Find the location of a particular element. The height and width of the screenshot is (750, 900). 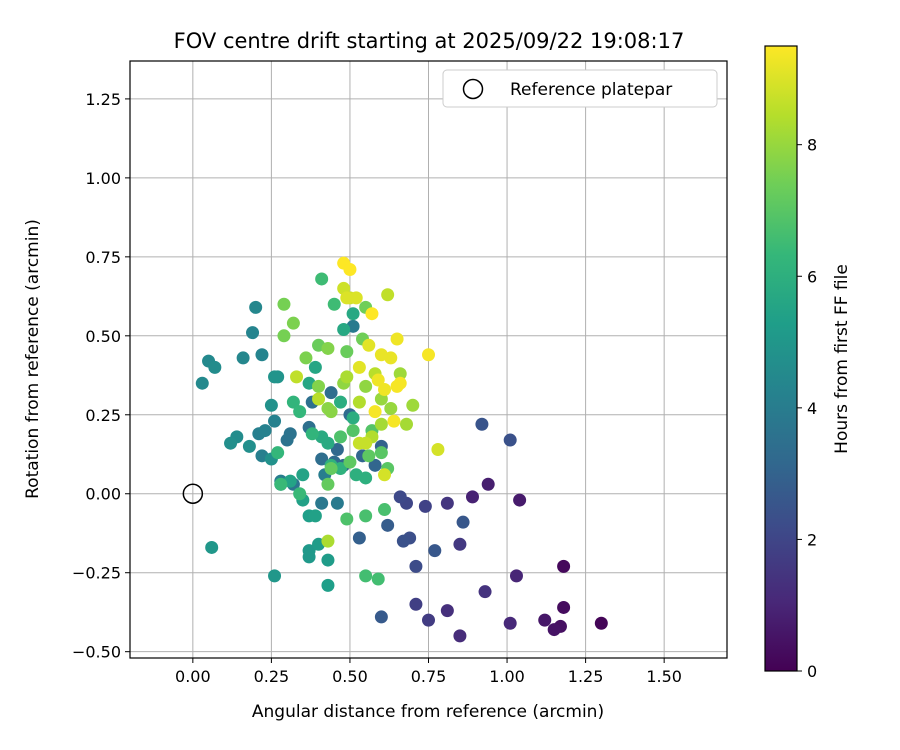

colorbar-gradient is located at coordinates (781, 358).